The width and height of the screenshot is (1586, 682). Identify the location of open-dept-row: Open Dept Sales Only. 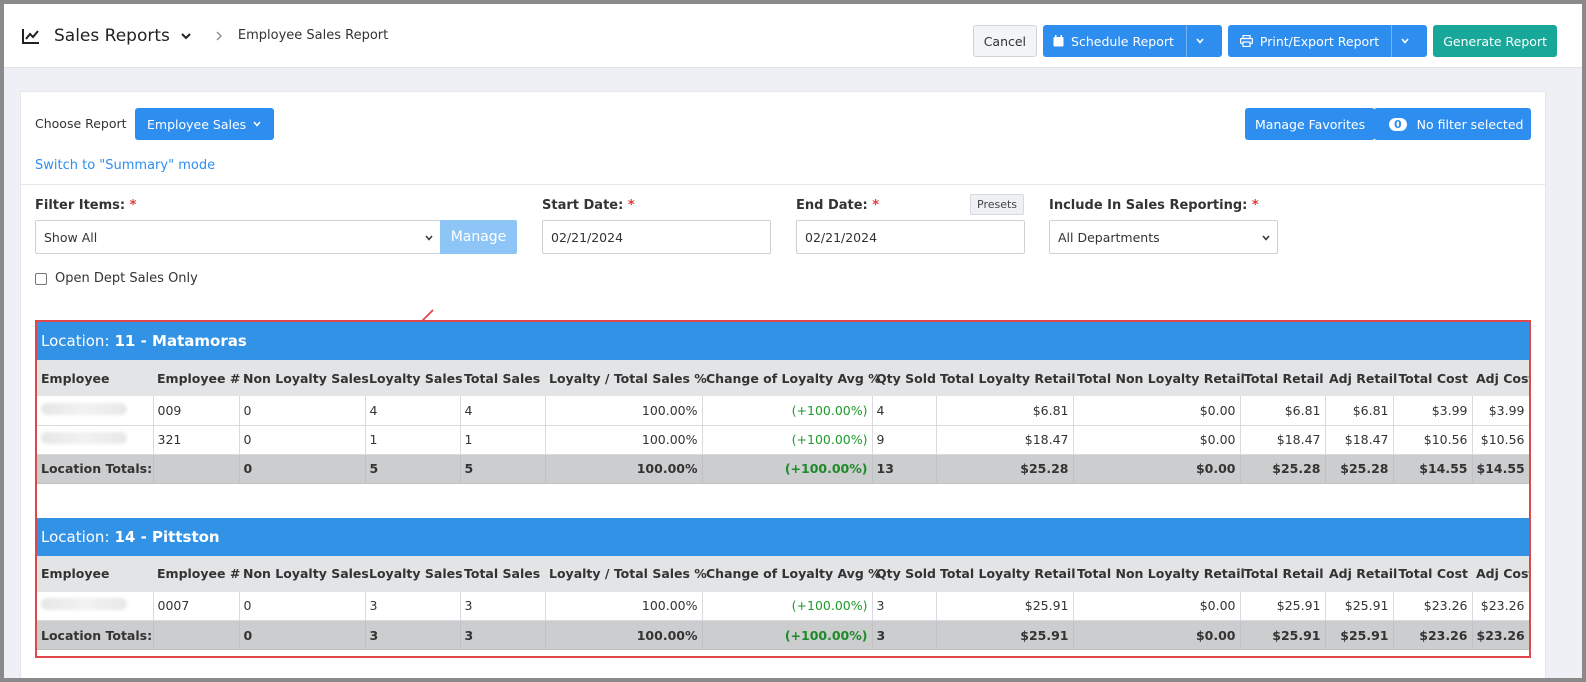
(116, 278).